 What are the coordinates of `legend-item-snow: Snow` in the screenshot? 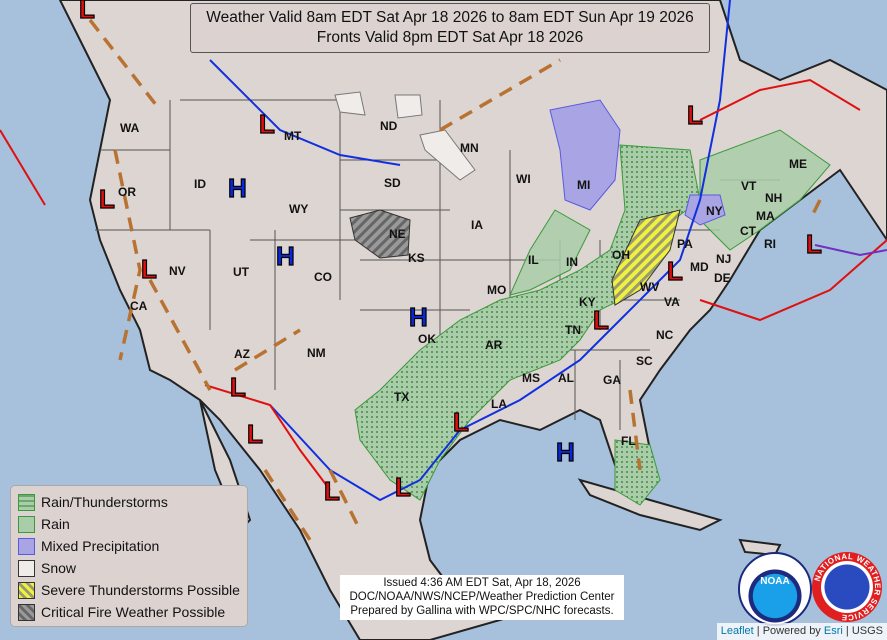 It's located at (132, 568).